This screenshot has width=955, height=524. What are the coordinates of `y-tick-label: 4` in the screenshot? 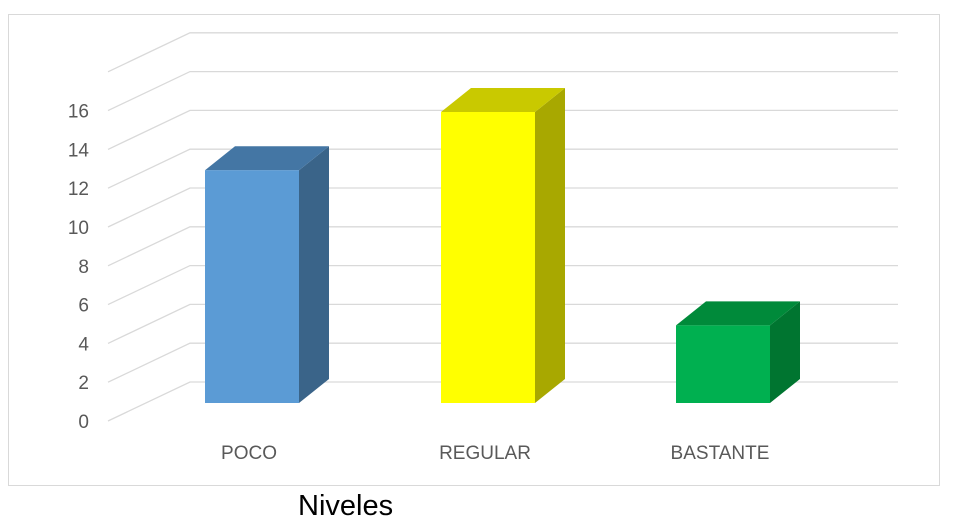 It's located at (83, 344).